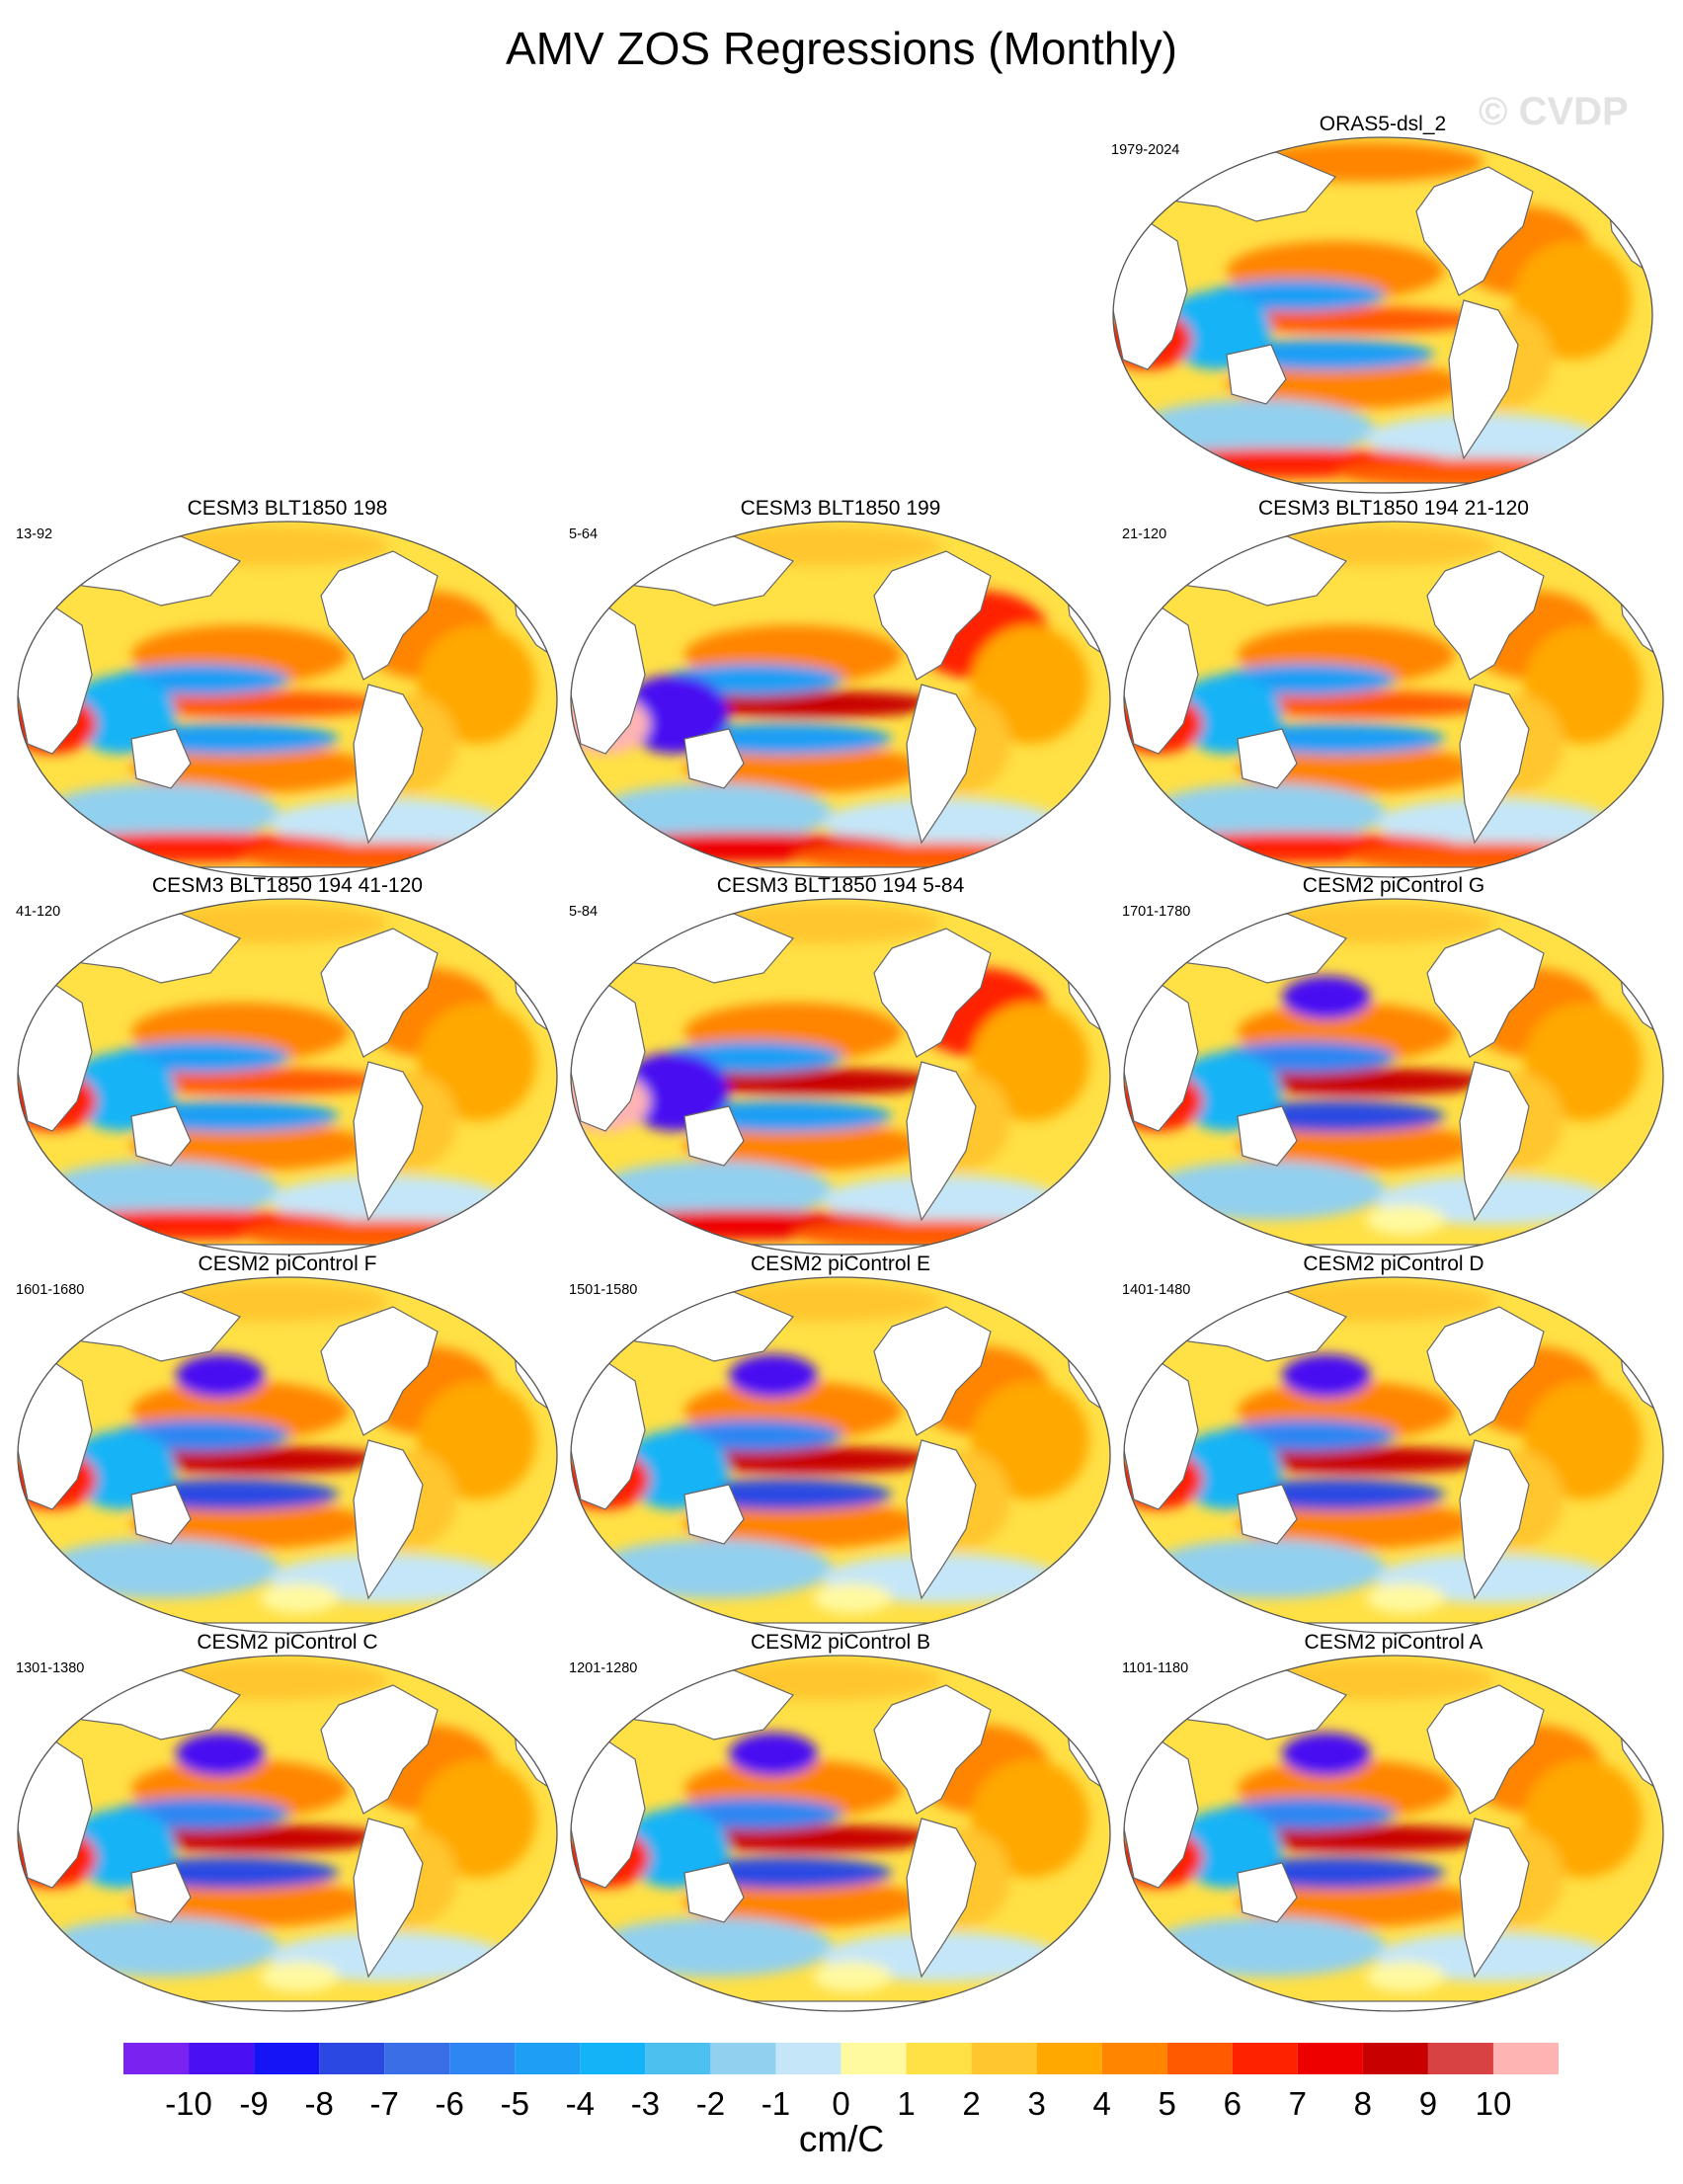 The width and height of the screenshot is (1683, 2184). I want to click on panel-cesm3-194-21-120: CESM3 BLT1850 194 21-120 21-120, so click(1393, 689).